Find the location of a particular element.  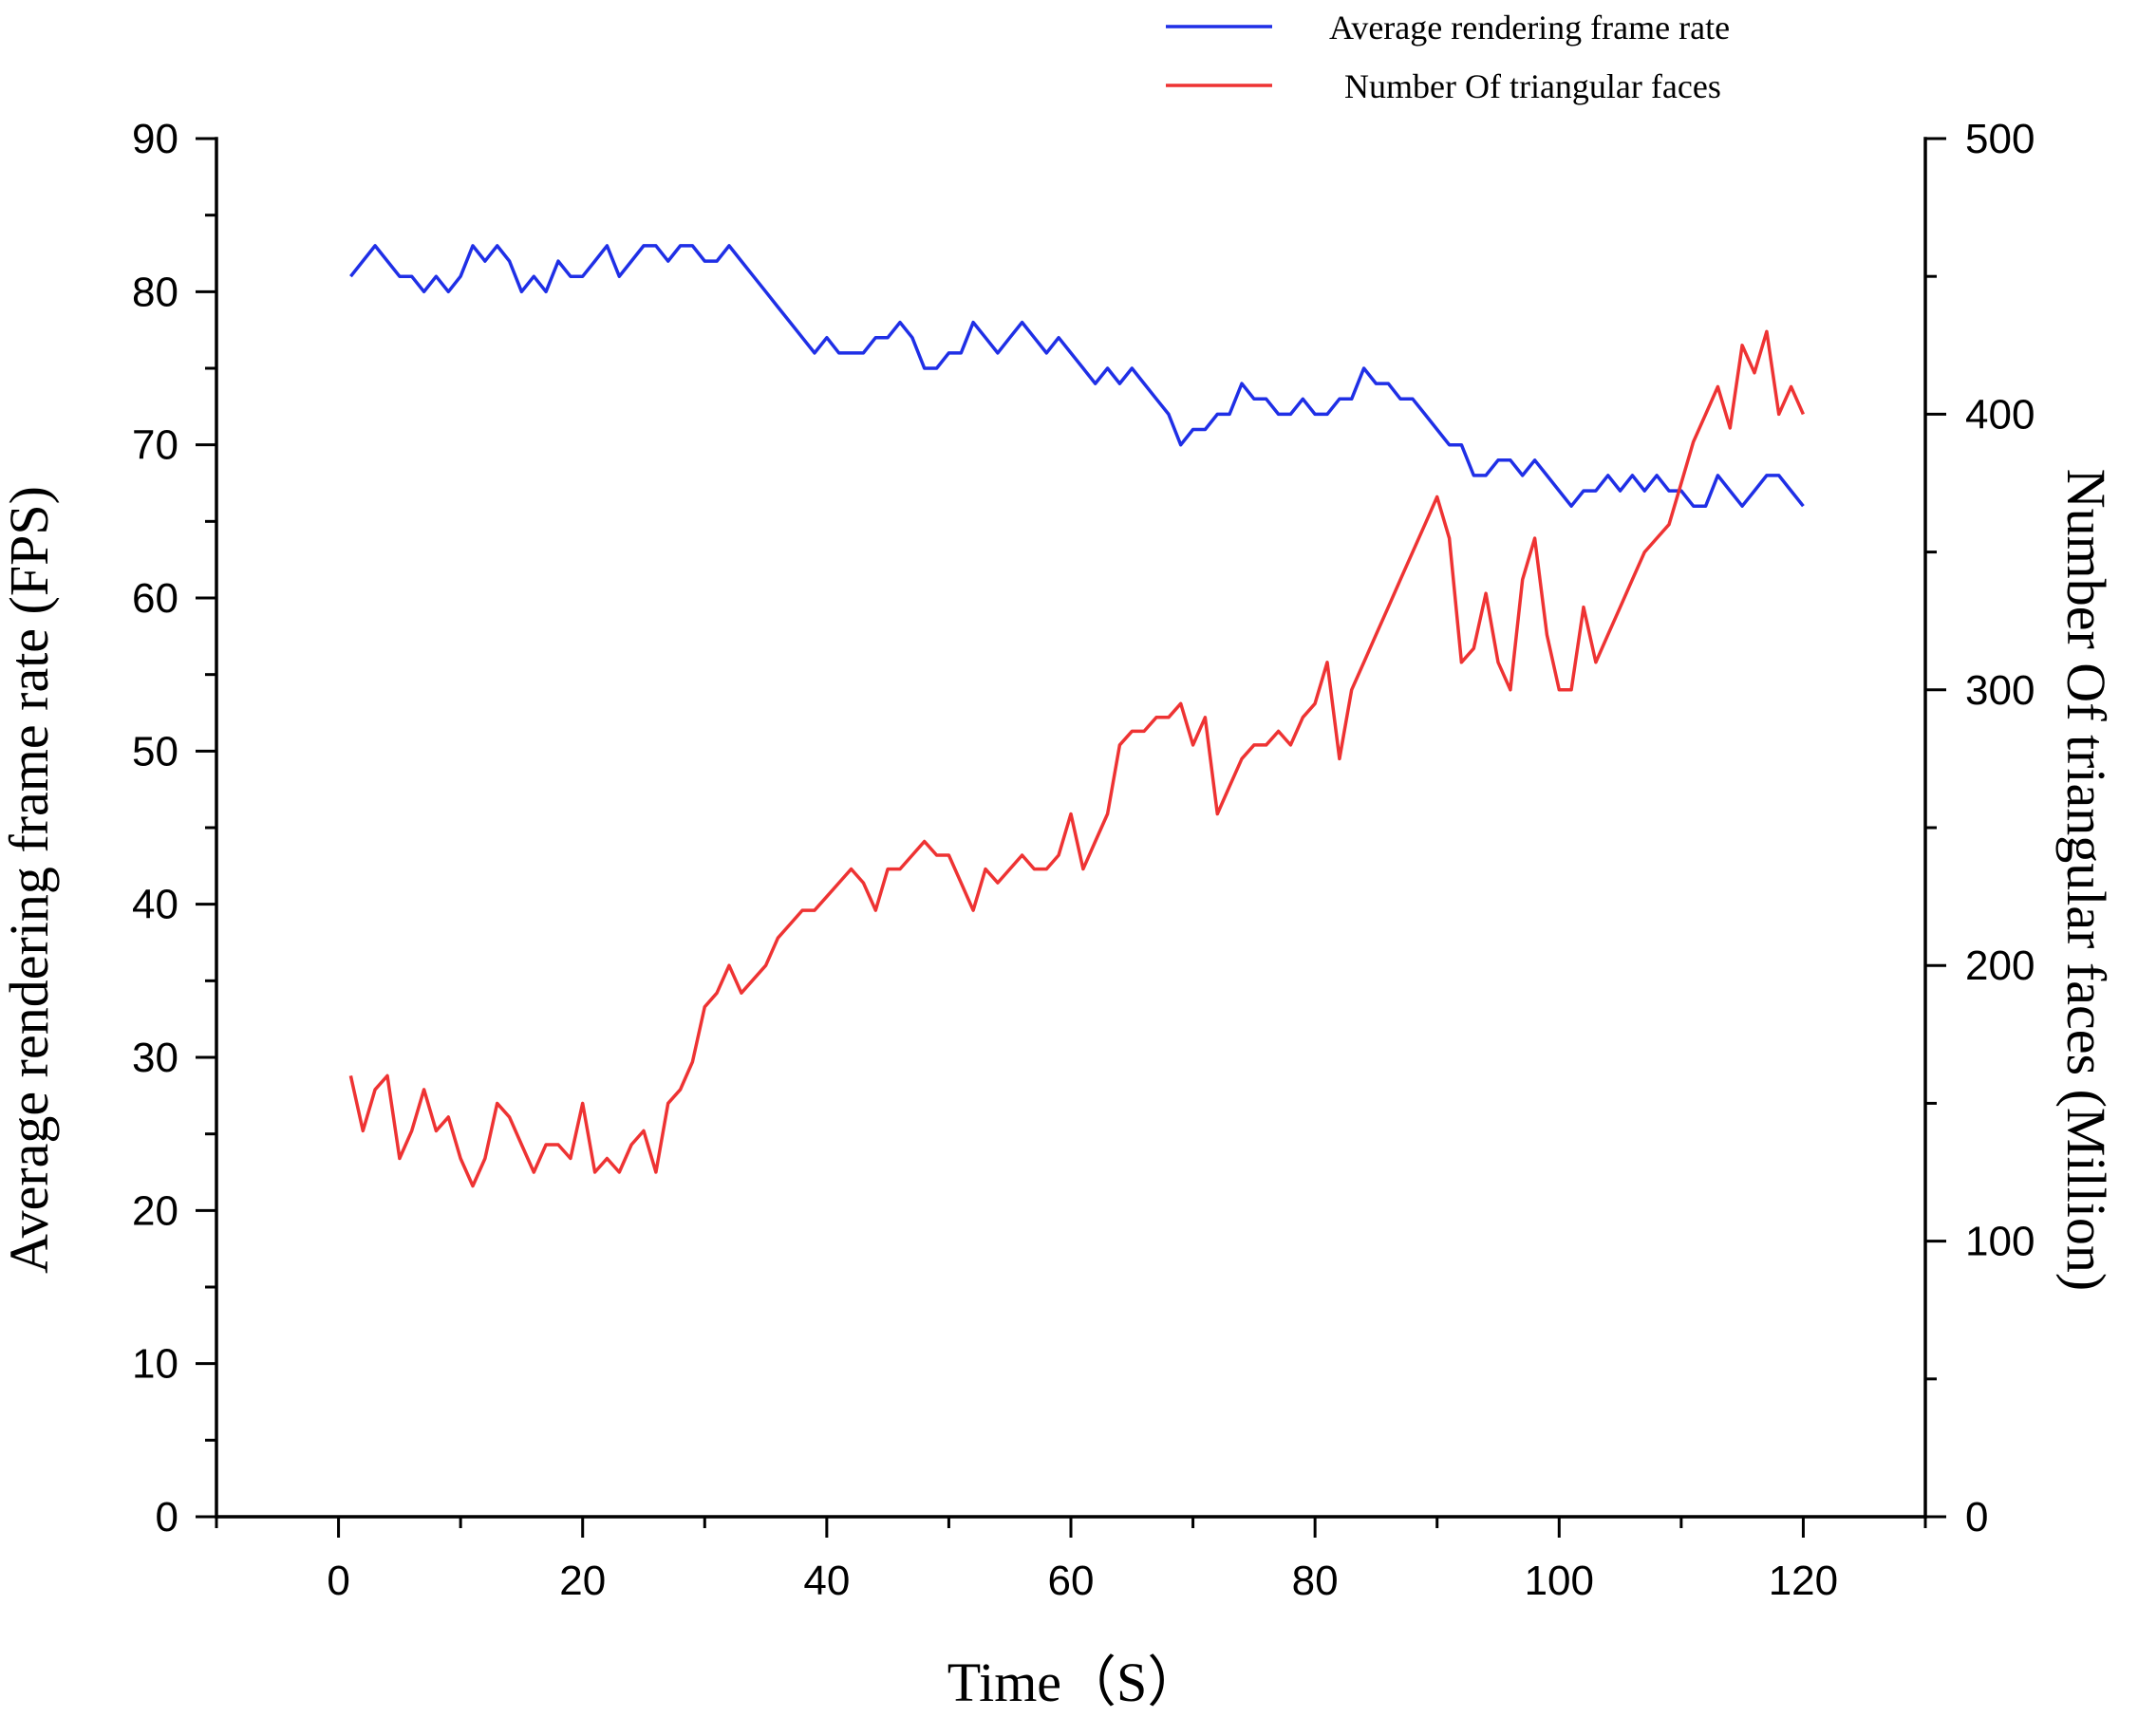

y-axis-title: Average rendering frame rate (FPS) is located at coordinates (30, 880).